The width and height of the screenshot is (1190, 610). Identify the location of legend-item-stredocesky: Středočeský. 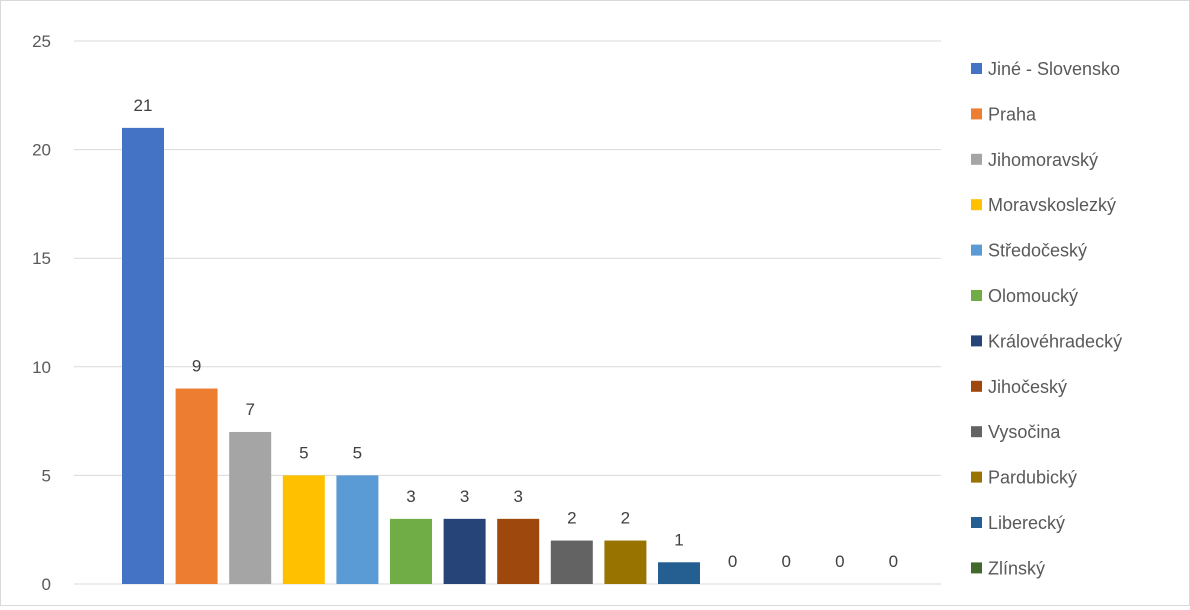
(1029, 251).